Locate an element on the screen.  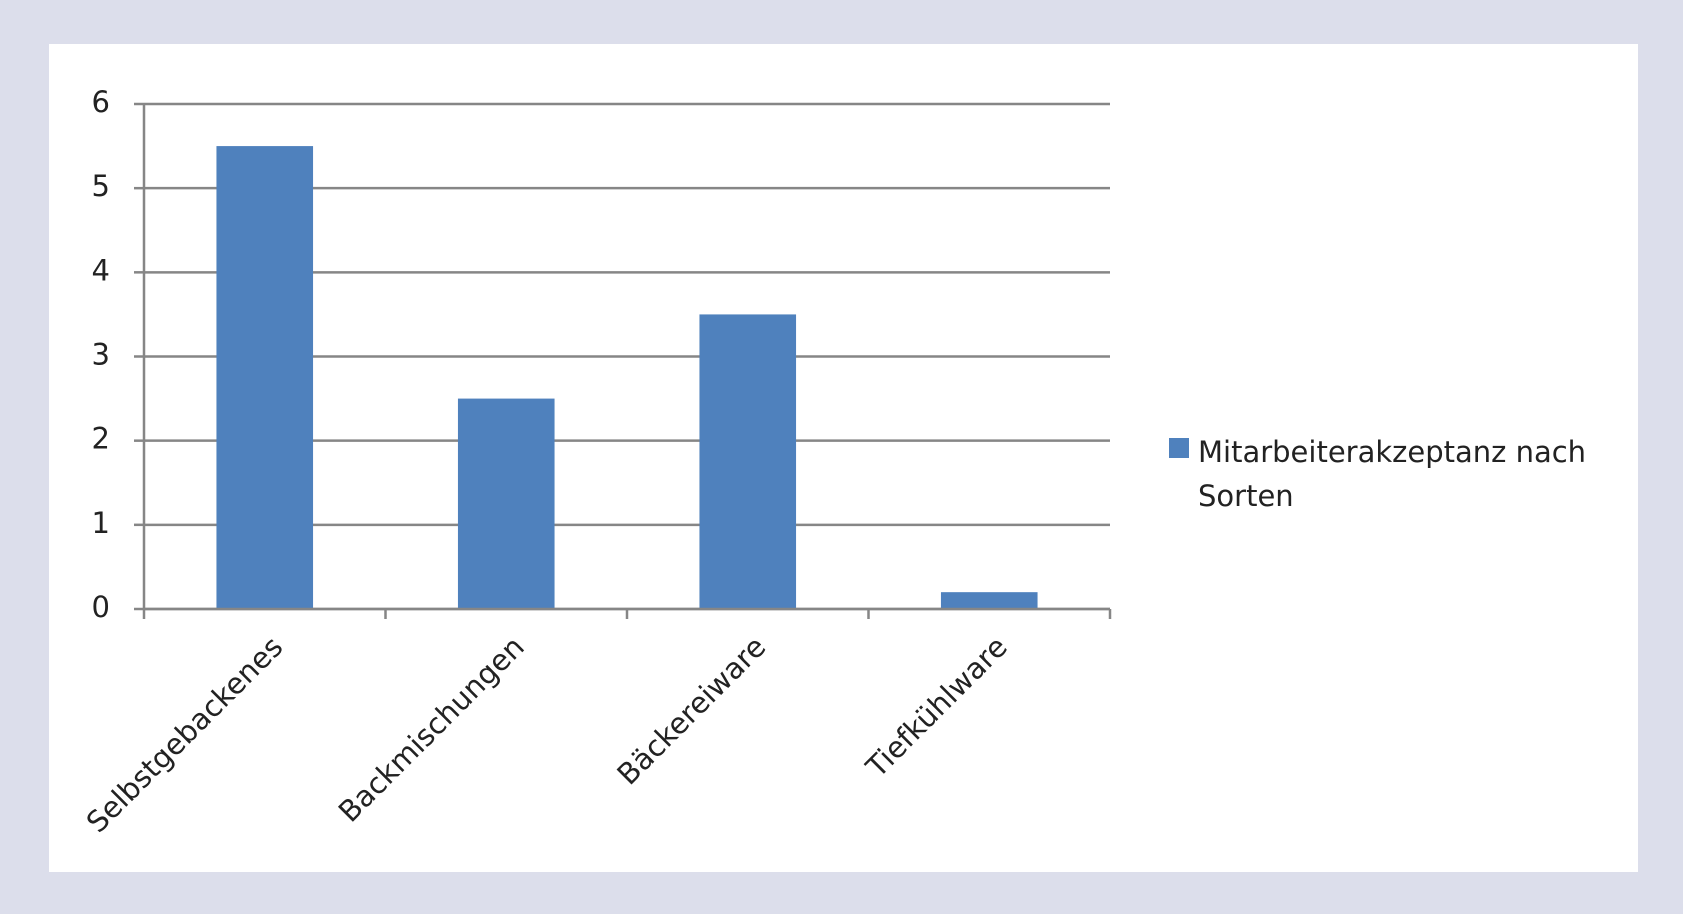
y-tick-label: 2 is located at coordinates (101, 439).